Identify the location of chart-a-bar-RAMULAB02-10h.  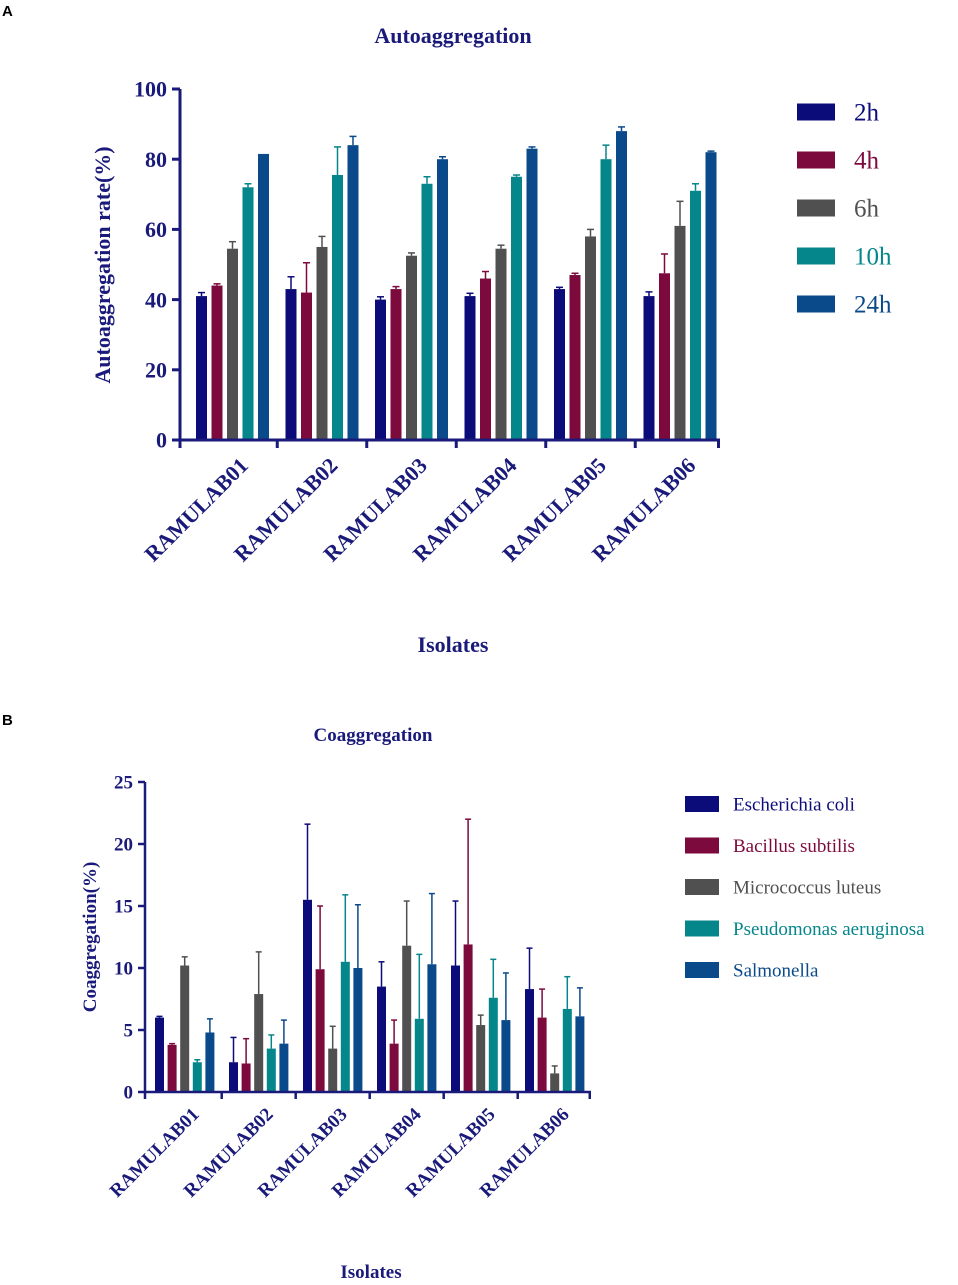
(337, 307).